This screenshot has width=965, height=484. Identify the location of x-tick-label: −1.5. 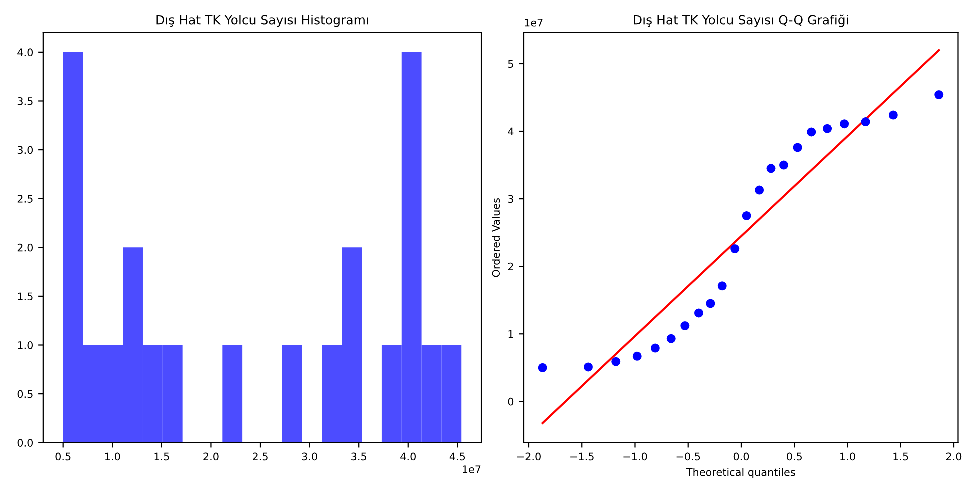
(582, 456).